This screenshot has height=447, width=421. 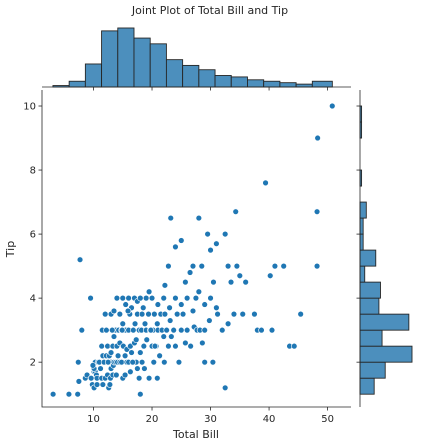 I want to click on y-axis-label: Tip, so click(x=10, y=249).